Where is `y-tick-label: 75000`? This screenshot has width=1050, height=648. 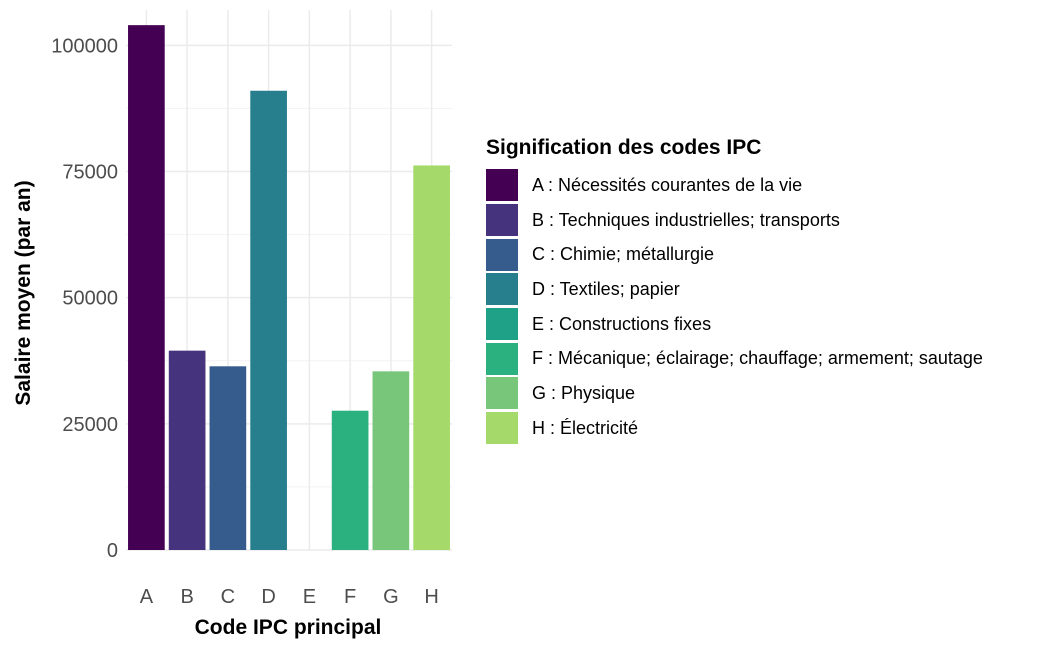
y-tick-label: 75000 is located at coordinates (90, 172).